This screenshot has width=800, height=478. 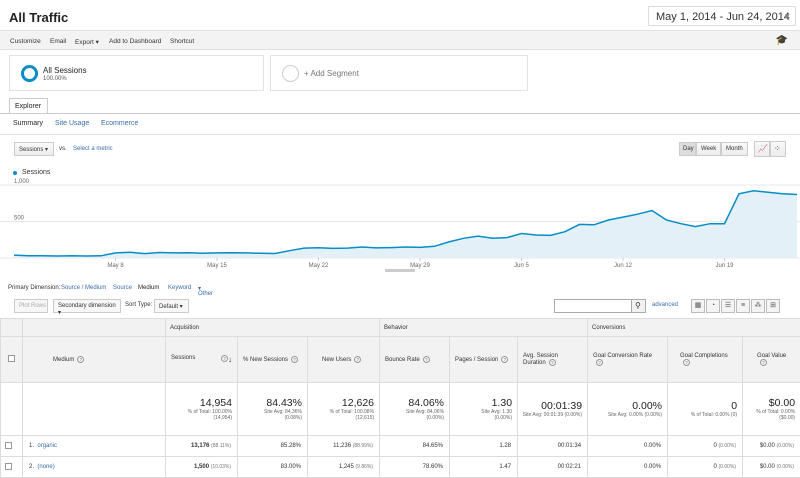 I want to click on subtab-site-usage: Site Usage, so click(x=72, y=123).